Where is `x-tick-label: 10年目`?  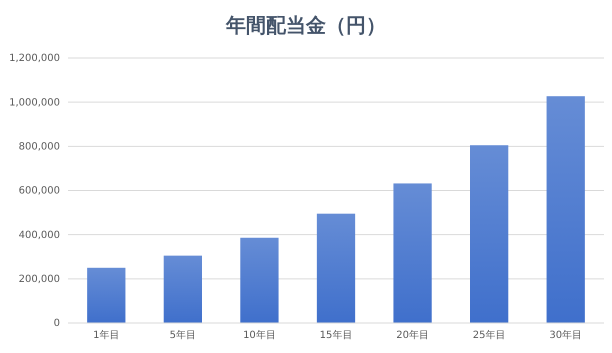 x-tick-label: 10年目 is located at coordinates (259, 335).